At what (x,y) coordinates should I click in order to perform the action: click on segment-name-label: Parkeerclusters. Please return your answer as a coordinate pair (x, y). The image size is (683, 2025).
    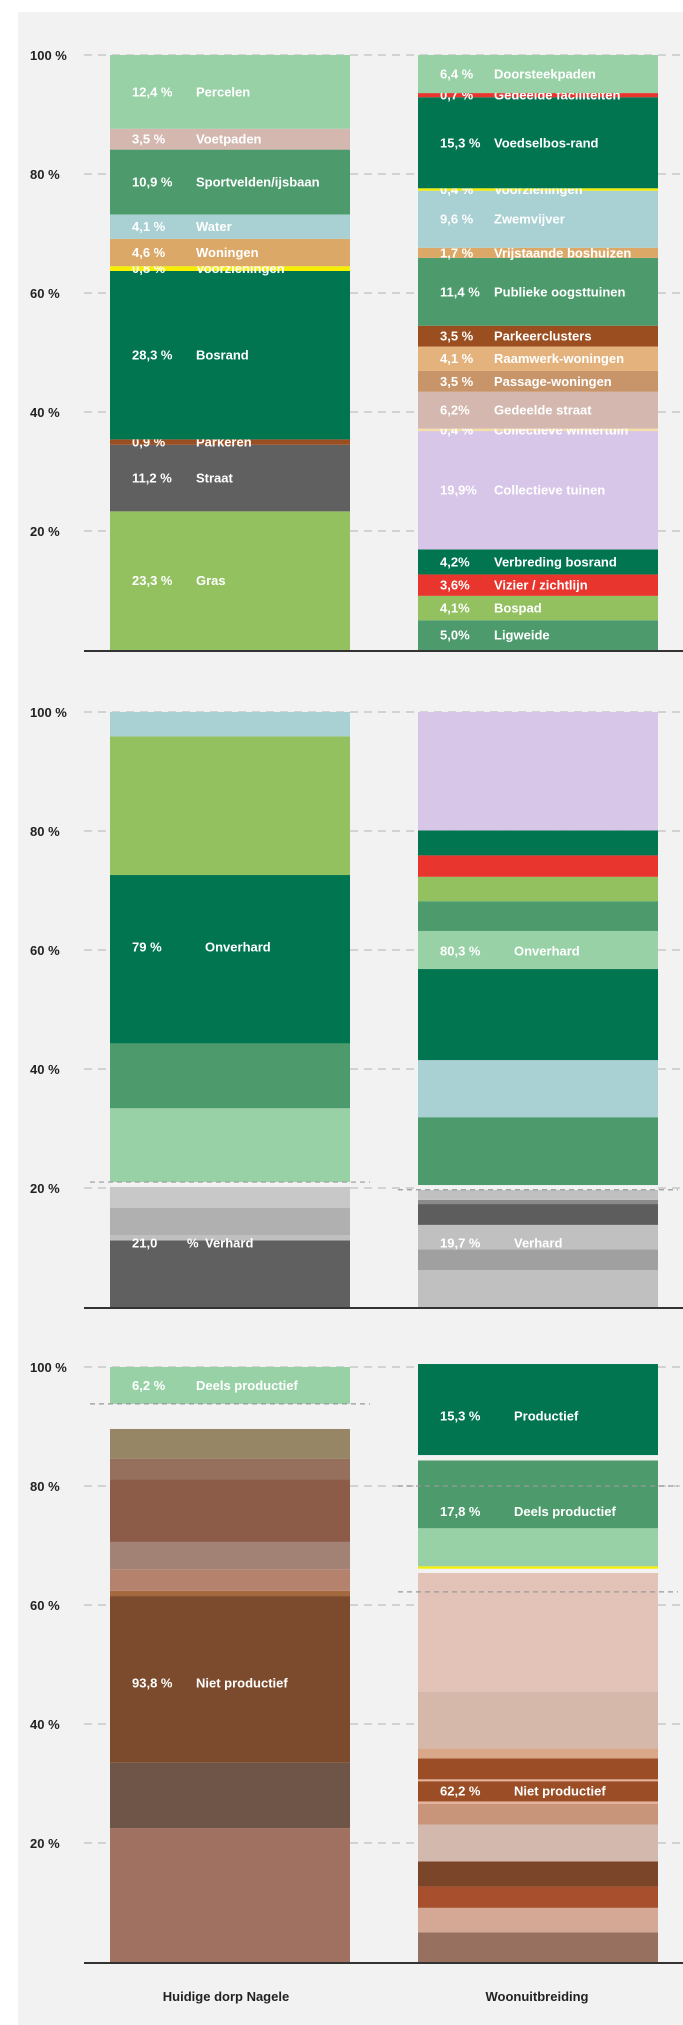
    Looking at the image, I should click on (543, 336).